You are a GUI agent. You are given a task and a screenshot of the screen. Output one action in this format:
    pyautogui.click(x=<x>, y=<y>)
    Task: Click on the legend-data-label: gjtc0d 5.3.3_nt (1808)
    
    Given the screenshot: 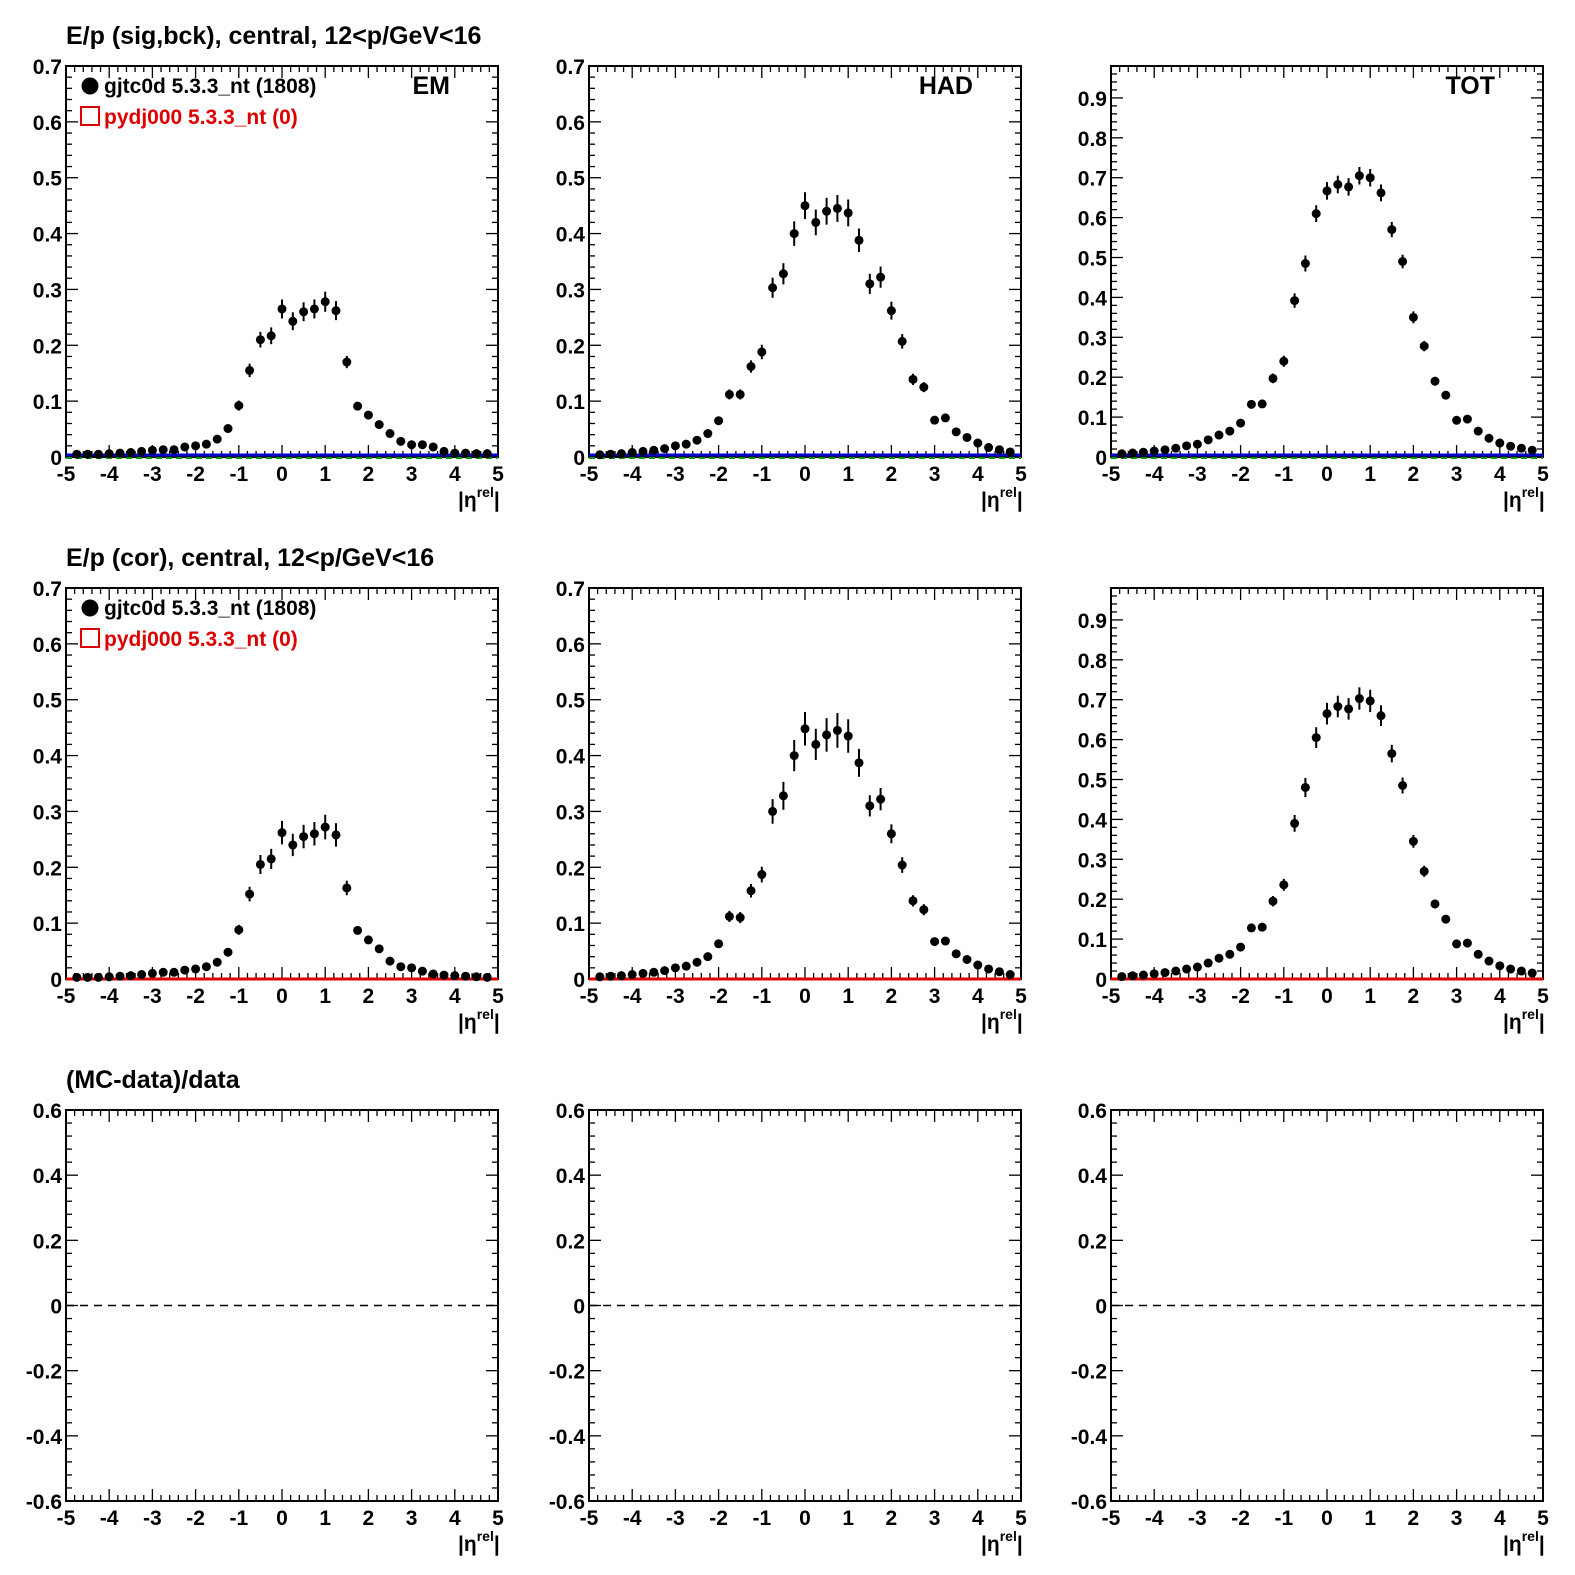 What is the action you would take?
    pyautogui.click(x=210, y=86)
    